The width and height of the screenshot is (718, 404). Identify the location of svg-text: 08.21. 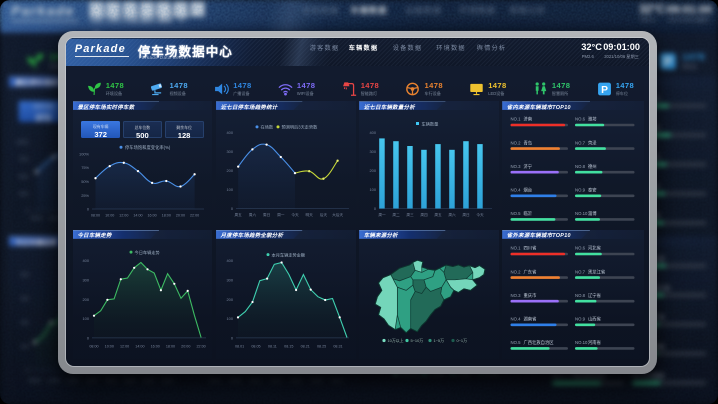
(305, 347).